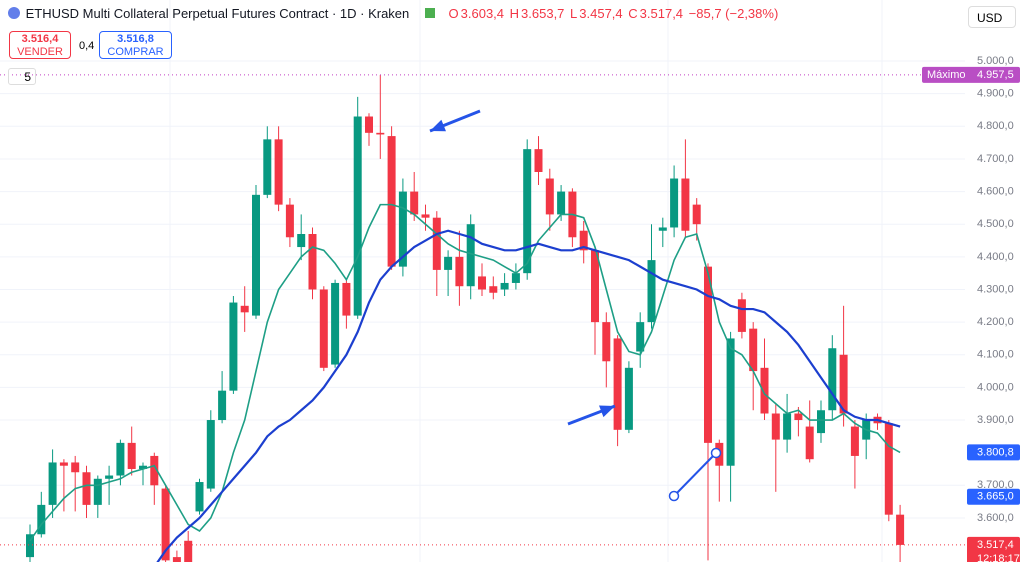 The width and height of the screenshot is (1024, 562). What do you see at coordinates (995, 518) in the screenshot?
I see `y-tick-label: 3.600,0` at bounding box center [995, 518].